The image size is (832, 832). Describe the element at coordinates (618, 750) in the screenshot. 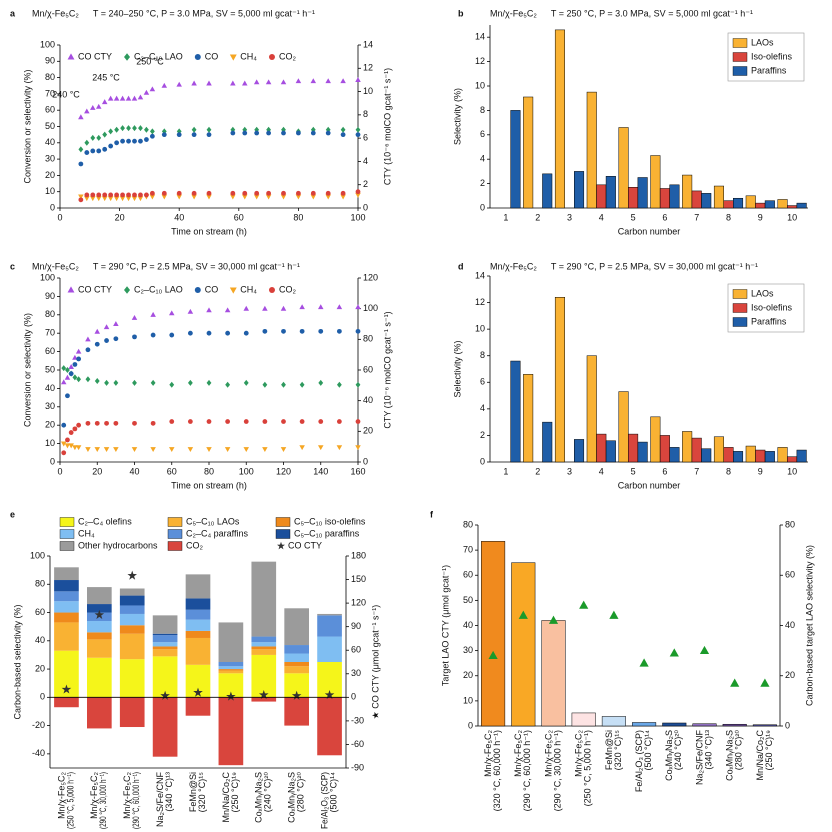

I see `x-tick-label: (320 °C)¹⁵` at that location.